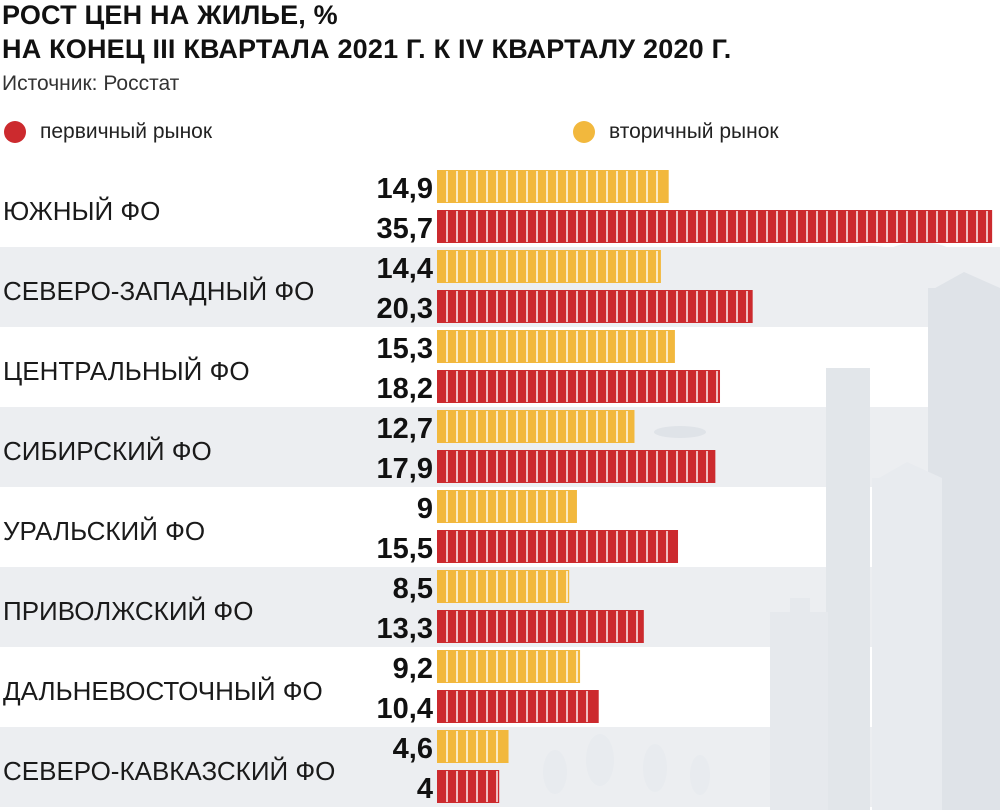  Describe the element at coordinates (126, 371) in the screenshot. I see `category-label: ЦЕНТРАЛЬНЫЙ ФО` at that location.